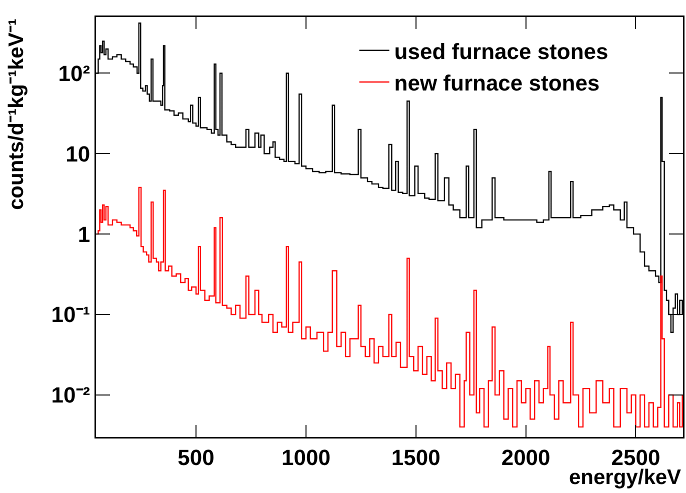  I want to click on legend-label: used furnace stones, so click(501, 51).